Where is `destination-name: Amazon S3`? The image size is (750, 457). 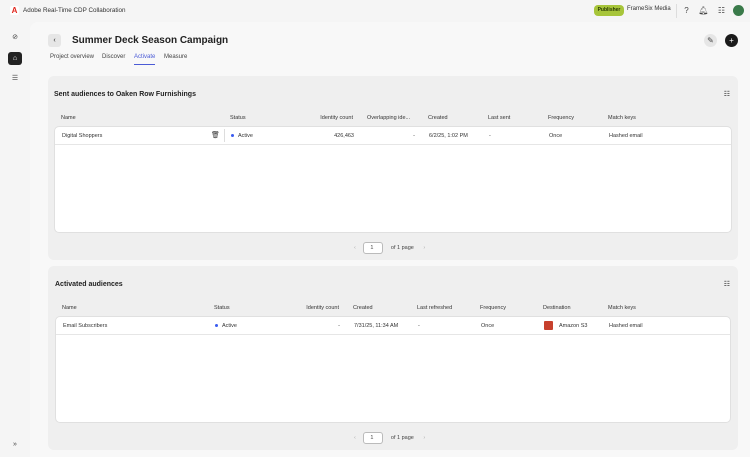 destination-name: Amazon S3 is located at coordinates (573, 325).